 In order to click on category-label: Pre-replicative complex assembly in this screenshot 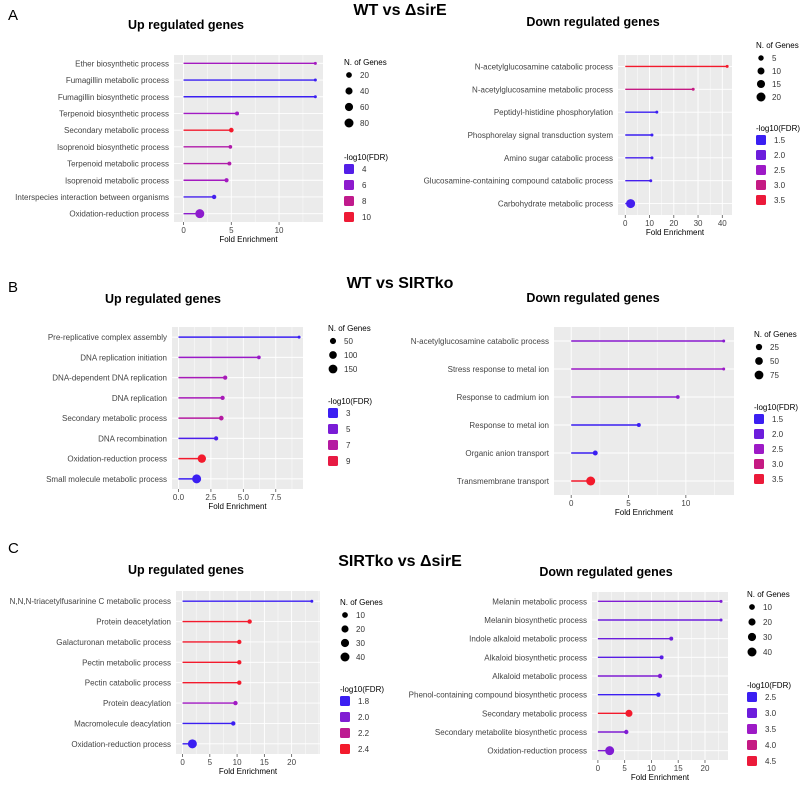, I will do `click(107, 337)`.